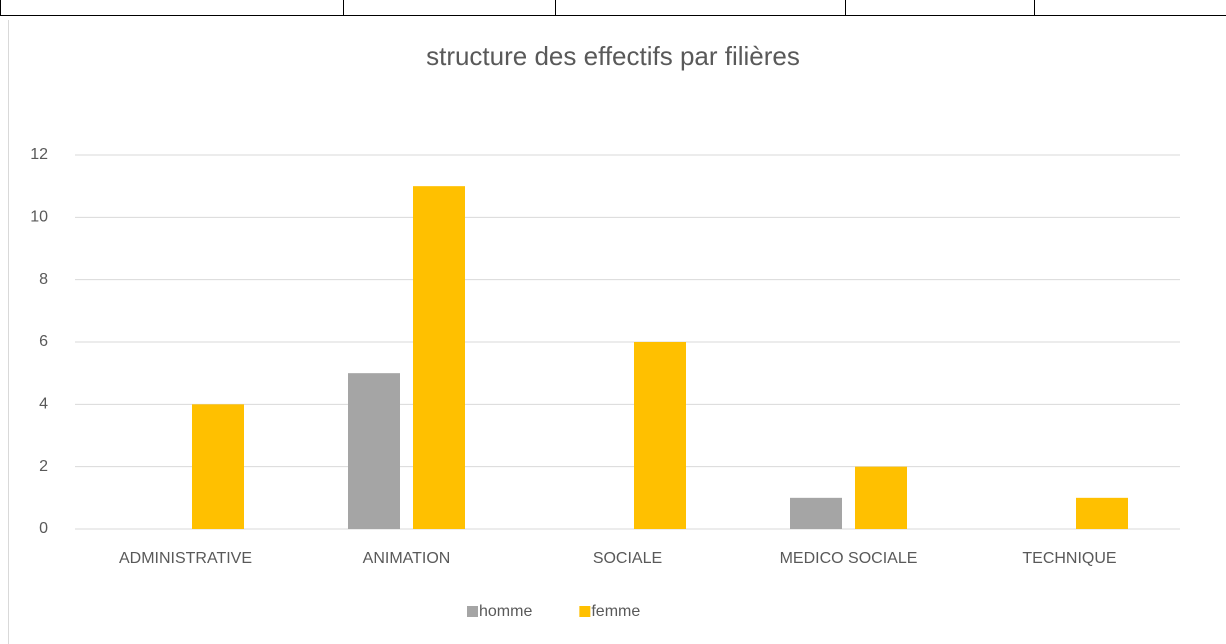  I want to click on y-tick-label: 12, so click(39, 154).